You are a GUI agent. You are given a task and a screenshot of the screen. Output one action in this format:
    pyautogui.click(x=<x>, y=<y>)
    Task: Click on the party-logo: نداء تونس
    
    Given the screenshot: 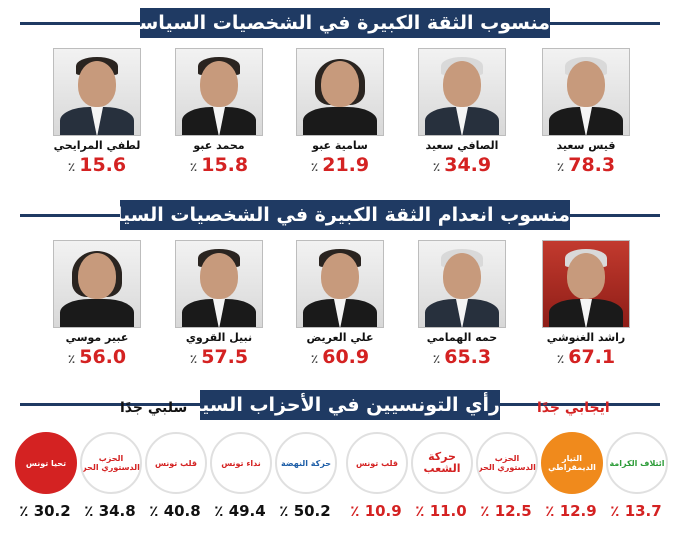 What is the action you would take?
    pyautogui.click(x=241, y=463)
    